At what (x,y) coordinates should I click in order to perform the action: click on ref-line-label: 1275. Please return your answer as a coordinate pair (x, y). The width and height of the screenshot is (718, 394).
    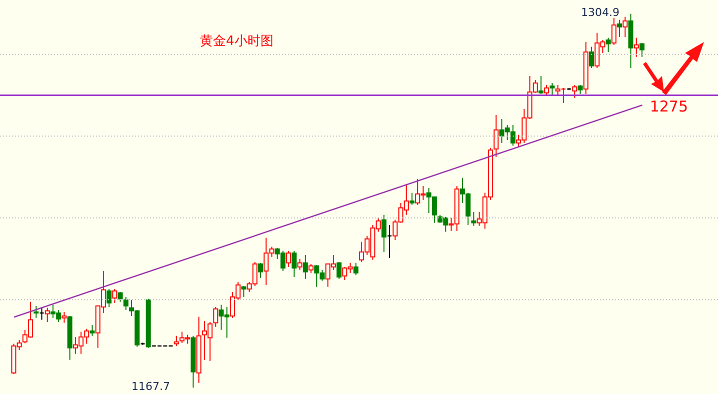
    Looking at the image, I should click on (669, 106).